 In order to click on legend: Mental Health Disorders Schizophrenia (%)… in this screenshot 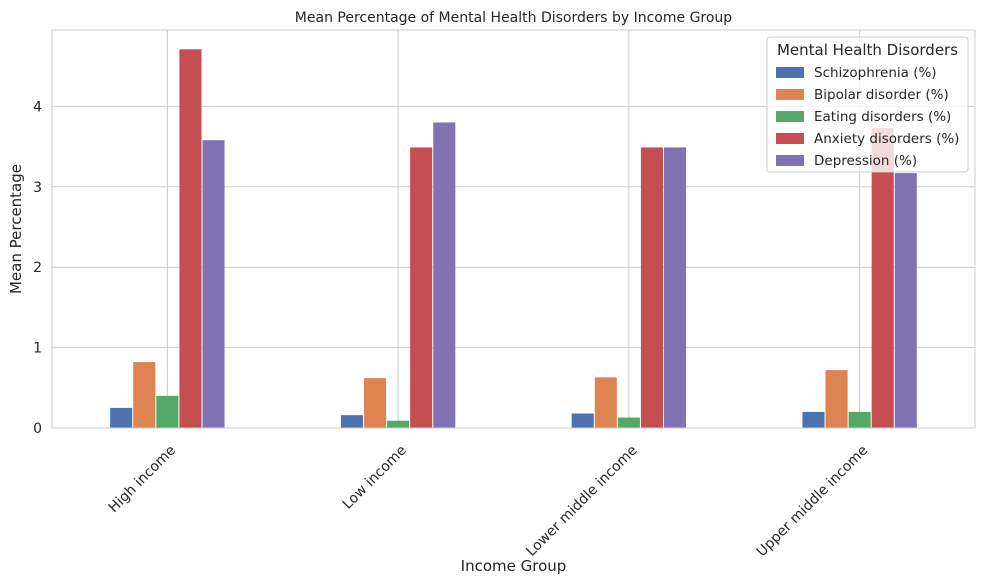, I will do `click(867, 104)`.